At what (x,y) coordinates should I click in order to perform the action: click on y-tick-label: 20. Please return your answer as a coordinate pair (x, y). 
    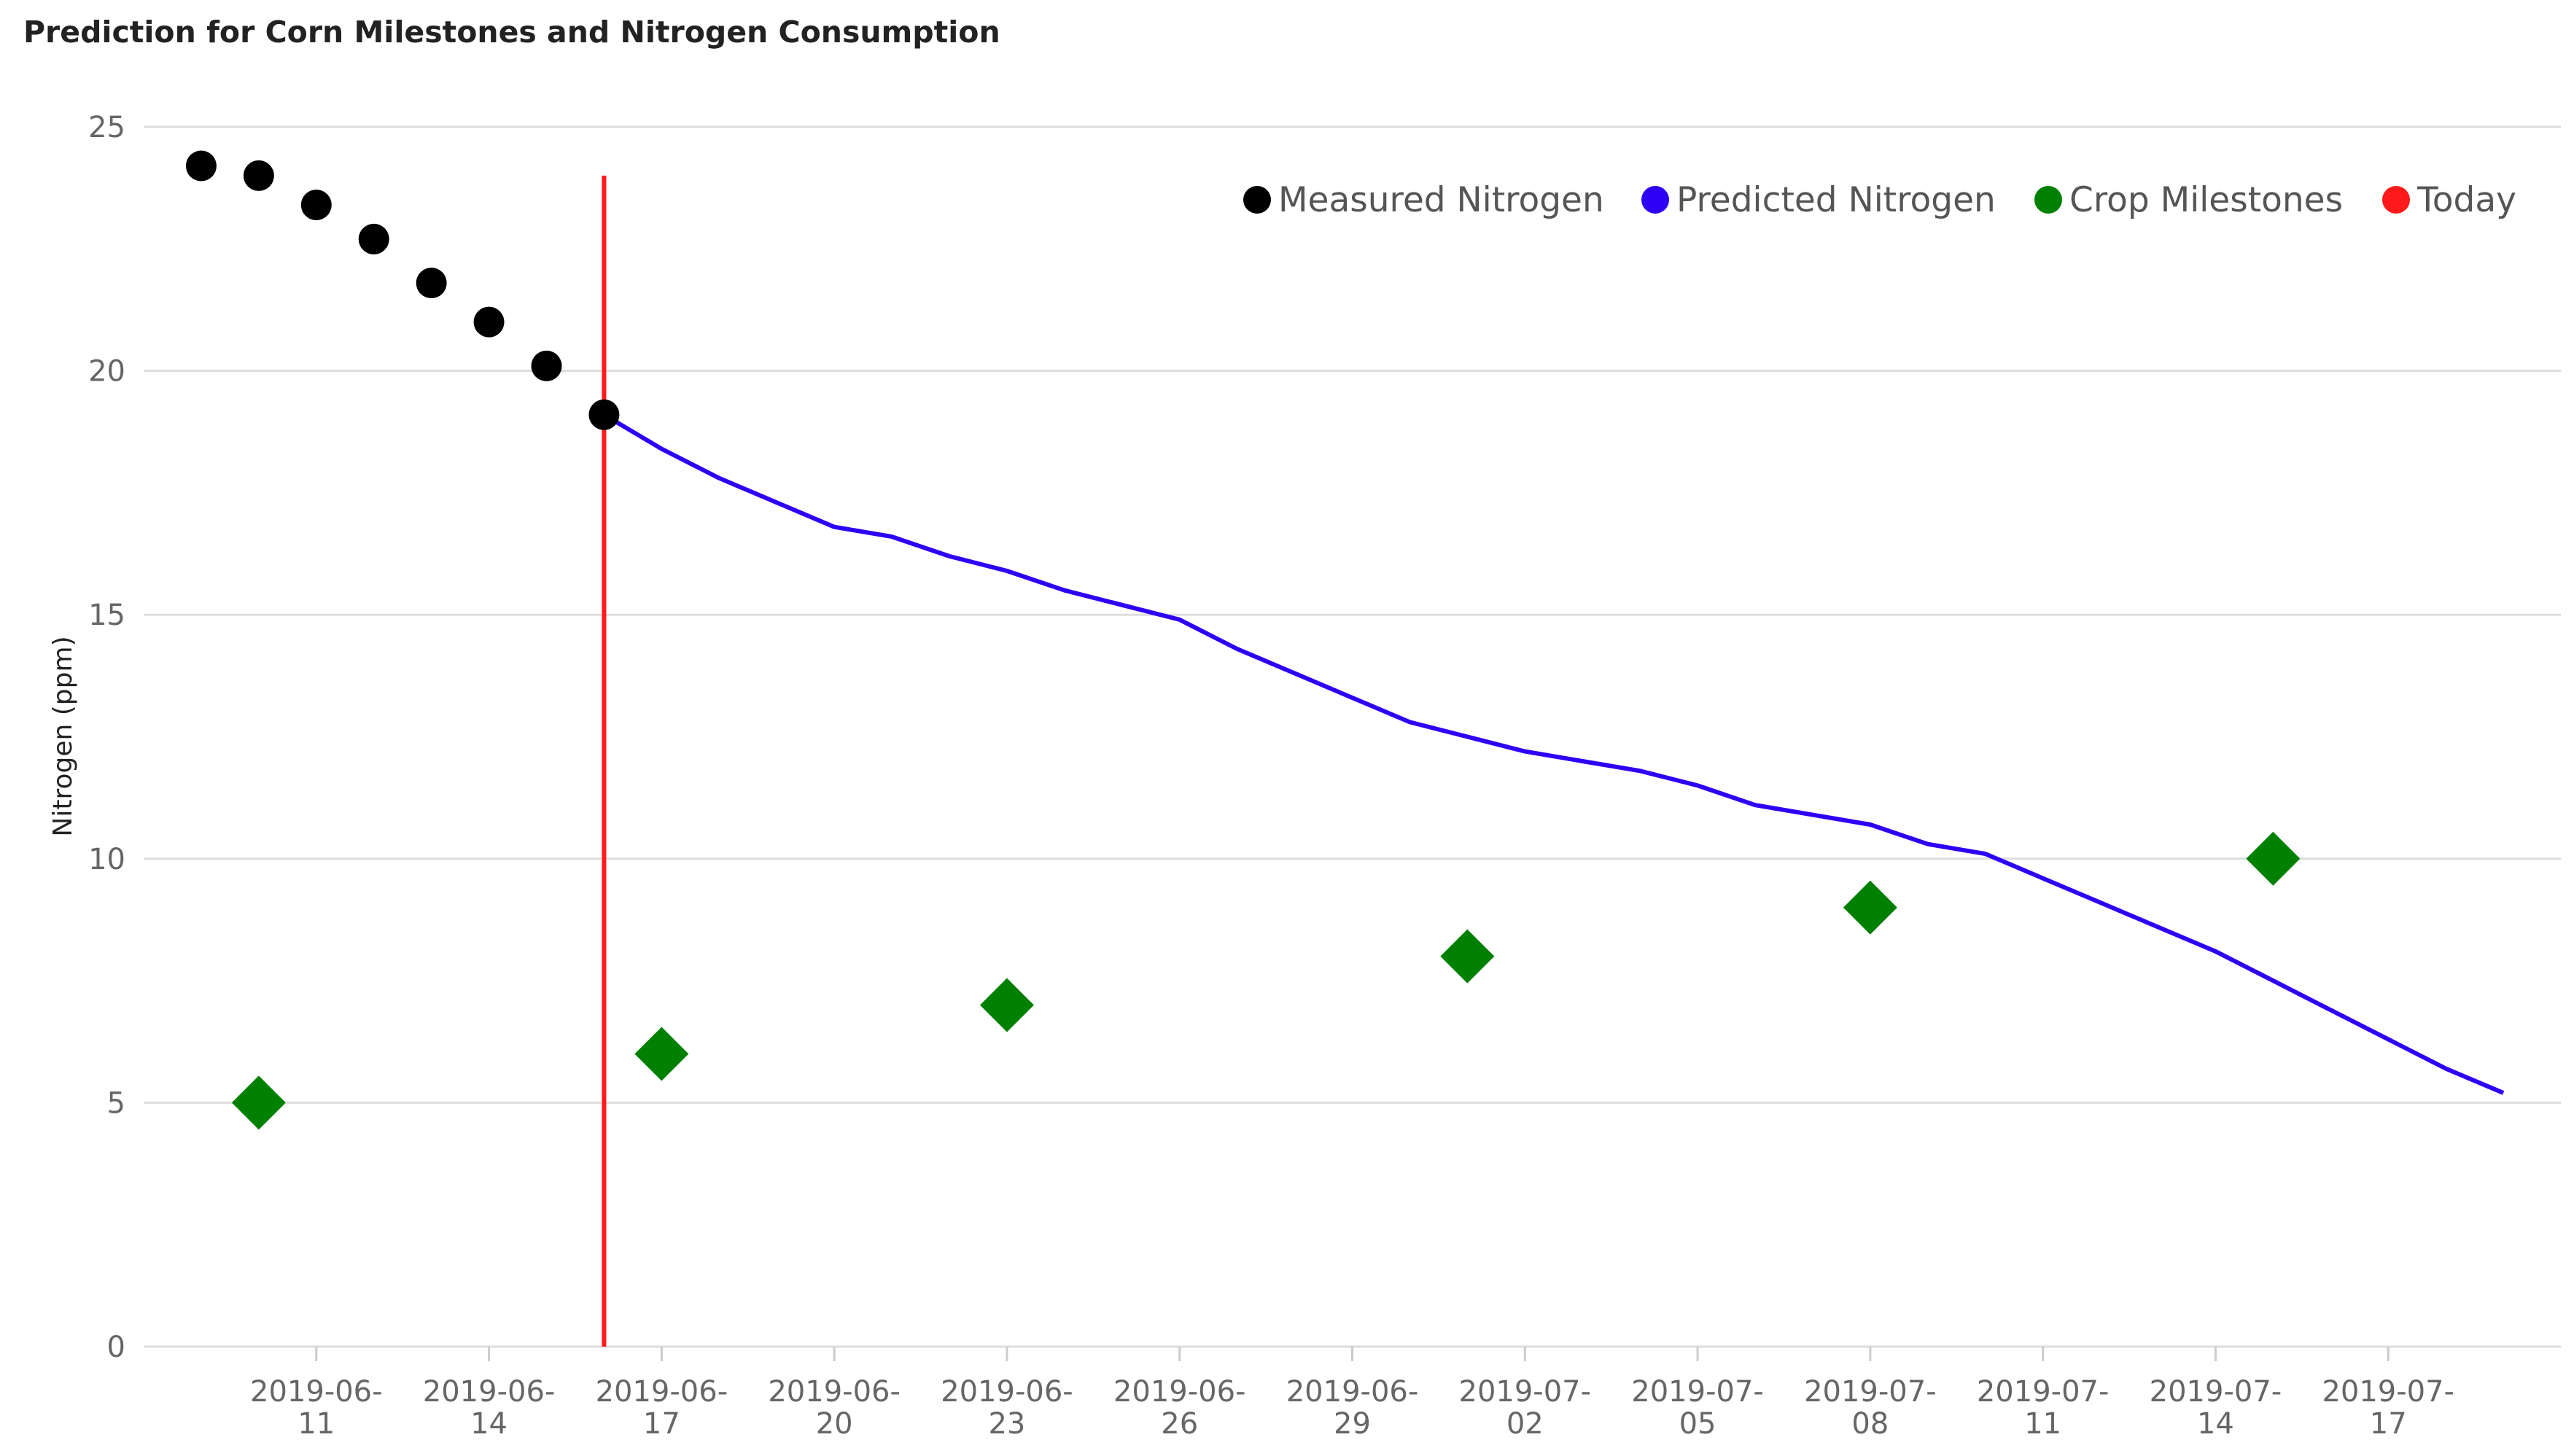
    Looking at the image, I should click on (106, 372).